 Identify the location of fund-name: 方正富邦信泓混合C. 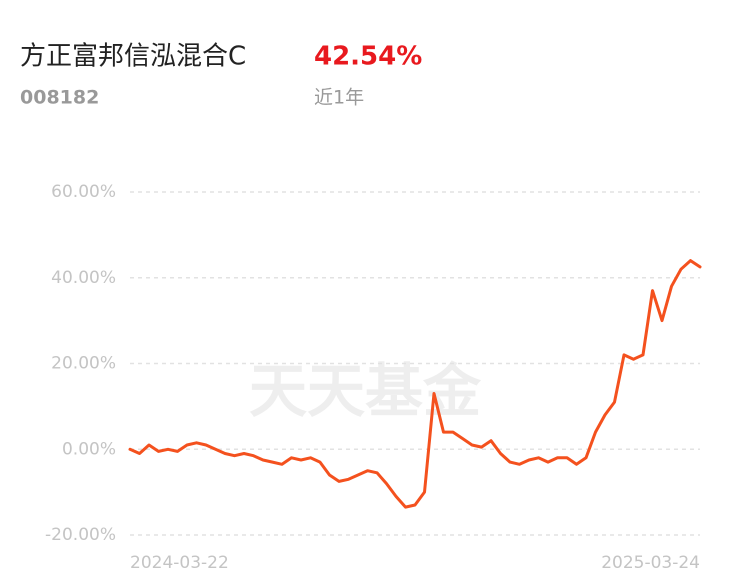
(133, 57).